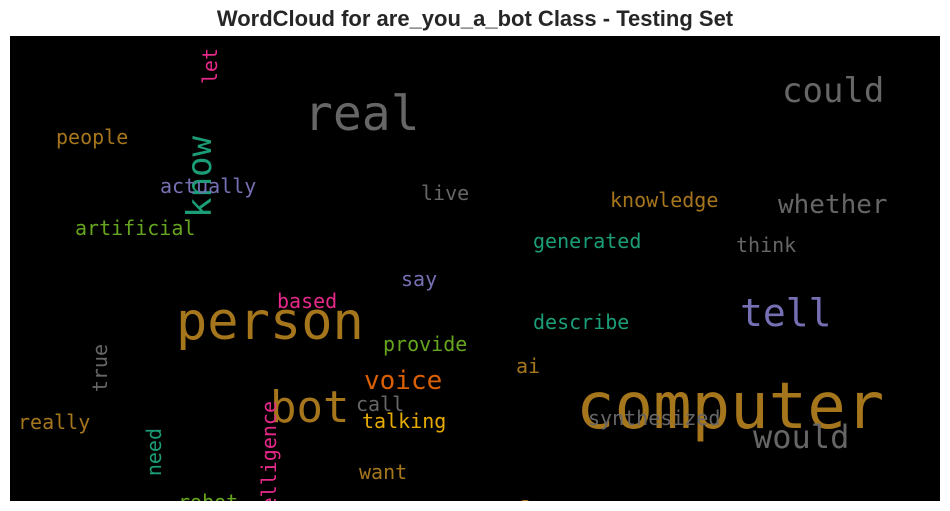  I want to click on word-person: person, so click(270, 322).